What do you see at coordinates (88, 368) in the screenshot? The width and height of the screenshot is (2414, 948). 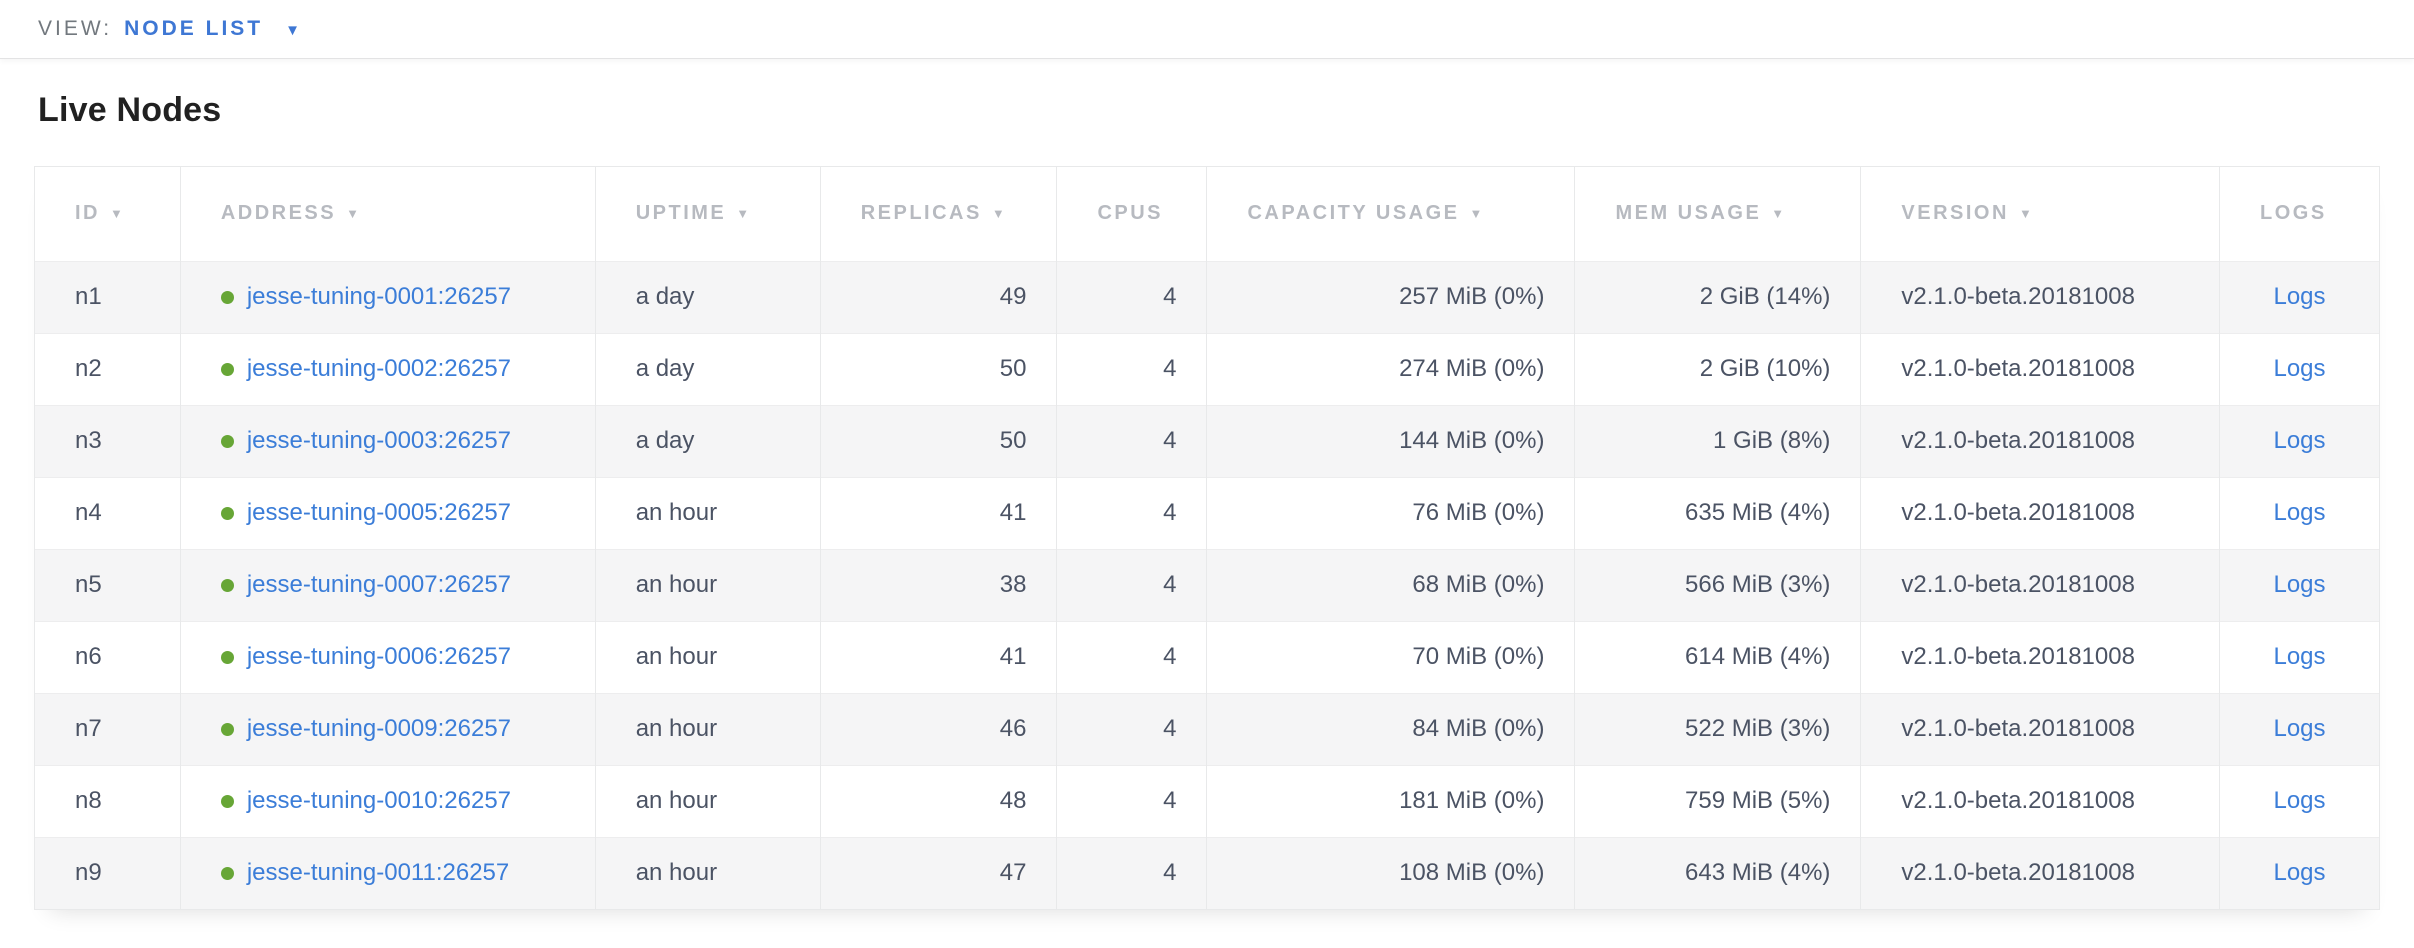 I see `cell-value: n2` at bounding box center [88, 368].